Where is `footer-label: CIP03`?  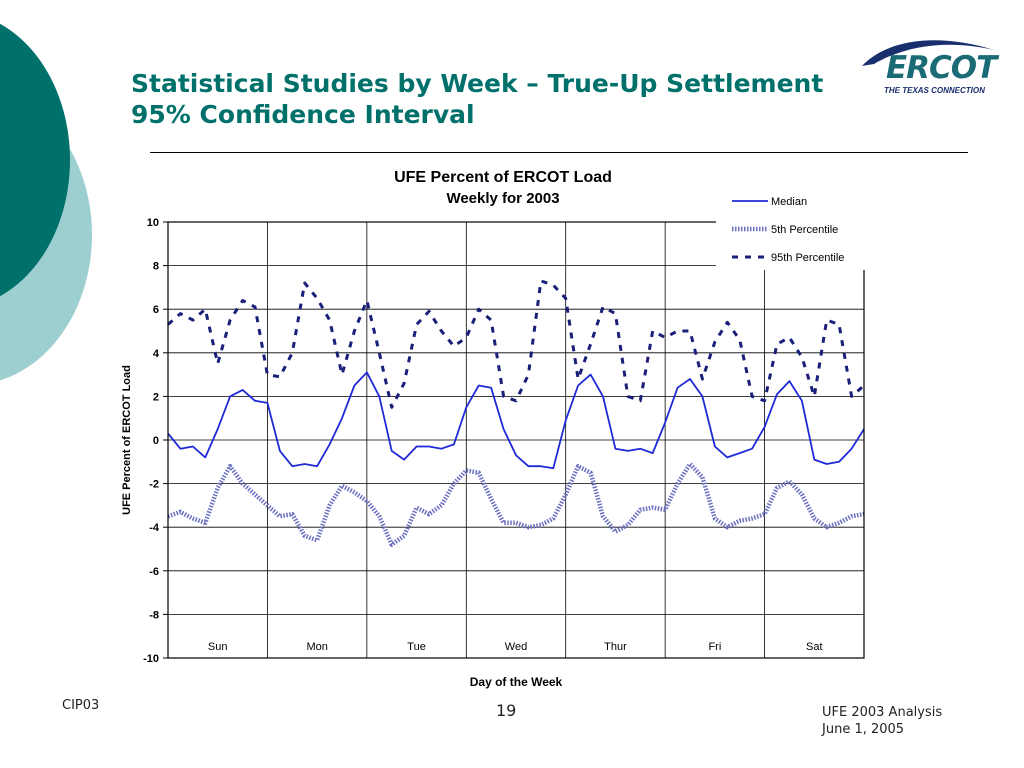
footer-label: CIP03 is located at coordinates (81, 705).